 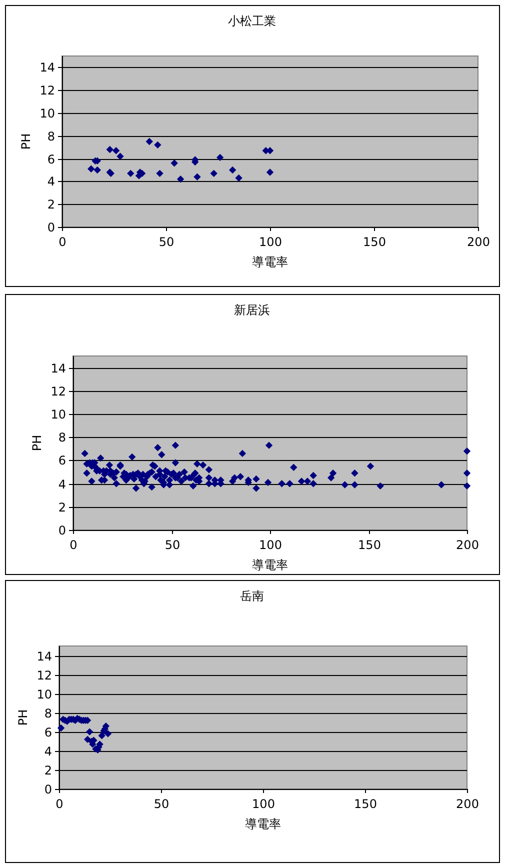 What do you see at coordinates (252, 310) in the screenshot?
I see `chart-title: 新居浜` at bounding box center [252, 310].